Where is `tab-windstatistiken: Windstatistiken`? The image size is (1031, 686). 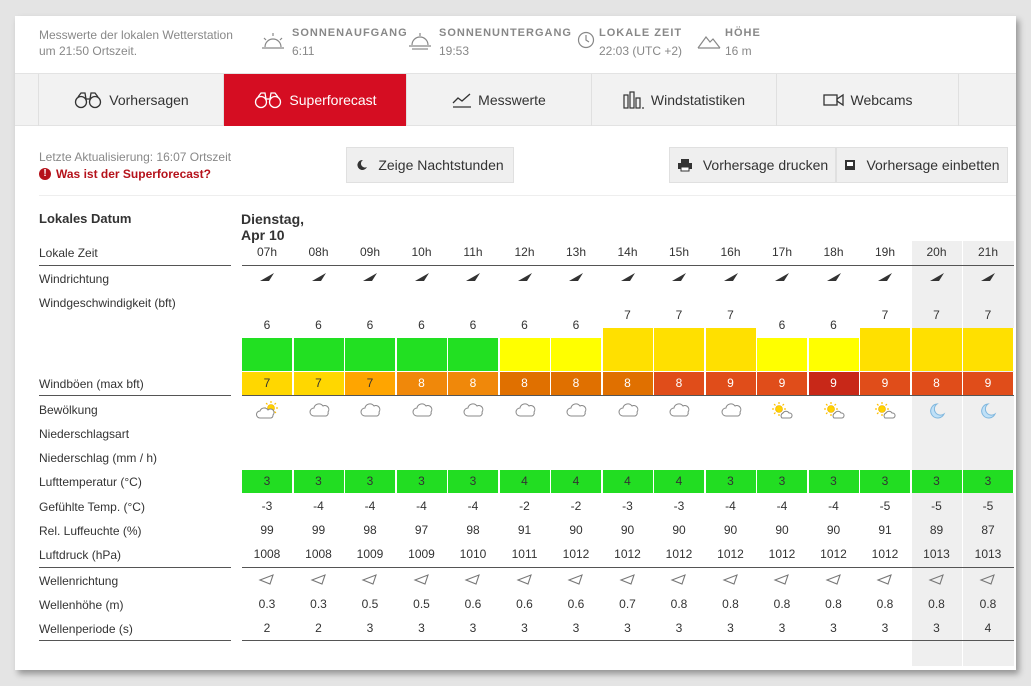
tab-windstatistiken: Windstatistiken is located at coordinates (684, 100).